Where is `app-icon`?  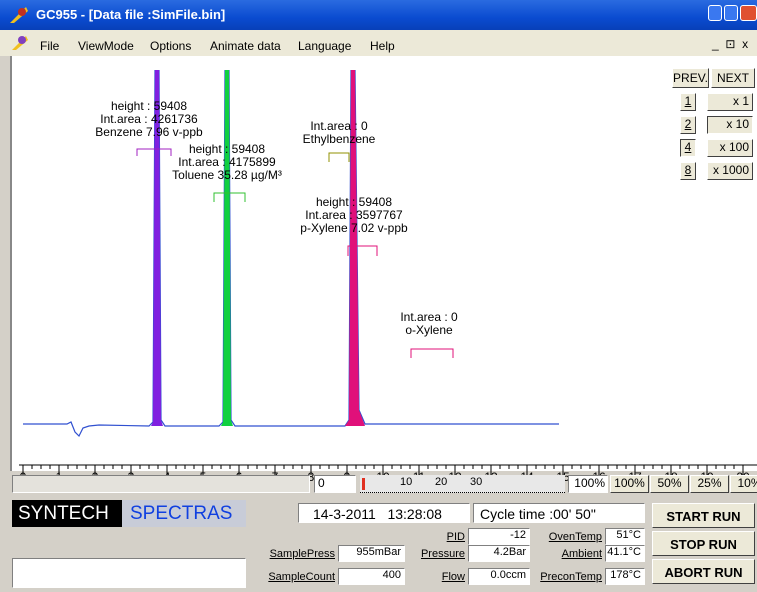
app-icon is located at coordinates (19, 15).